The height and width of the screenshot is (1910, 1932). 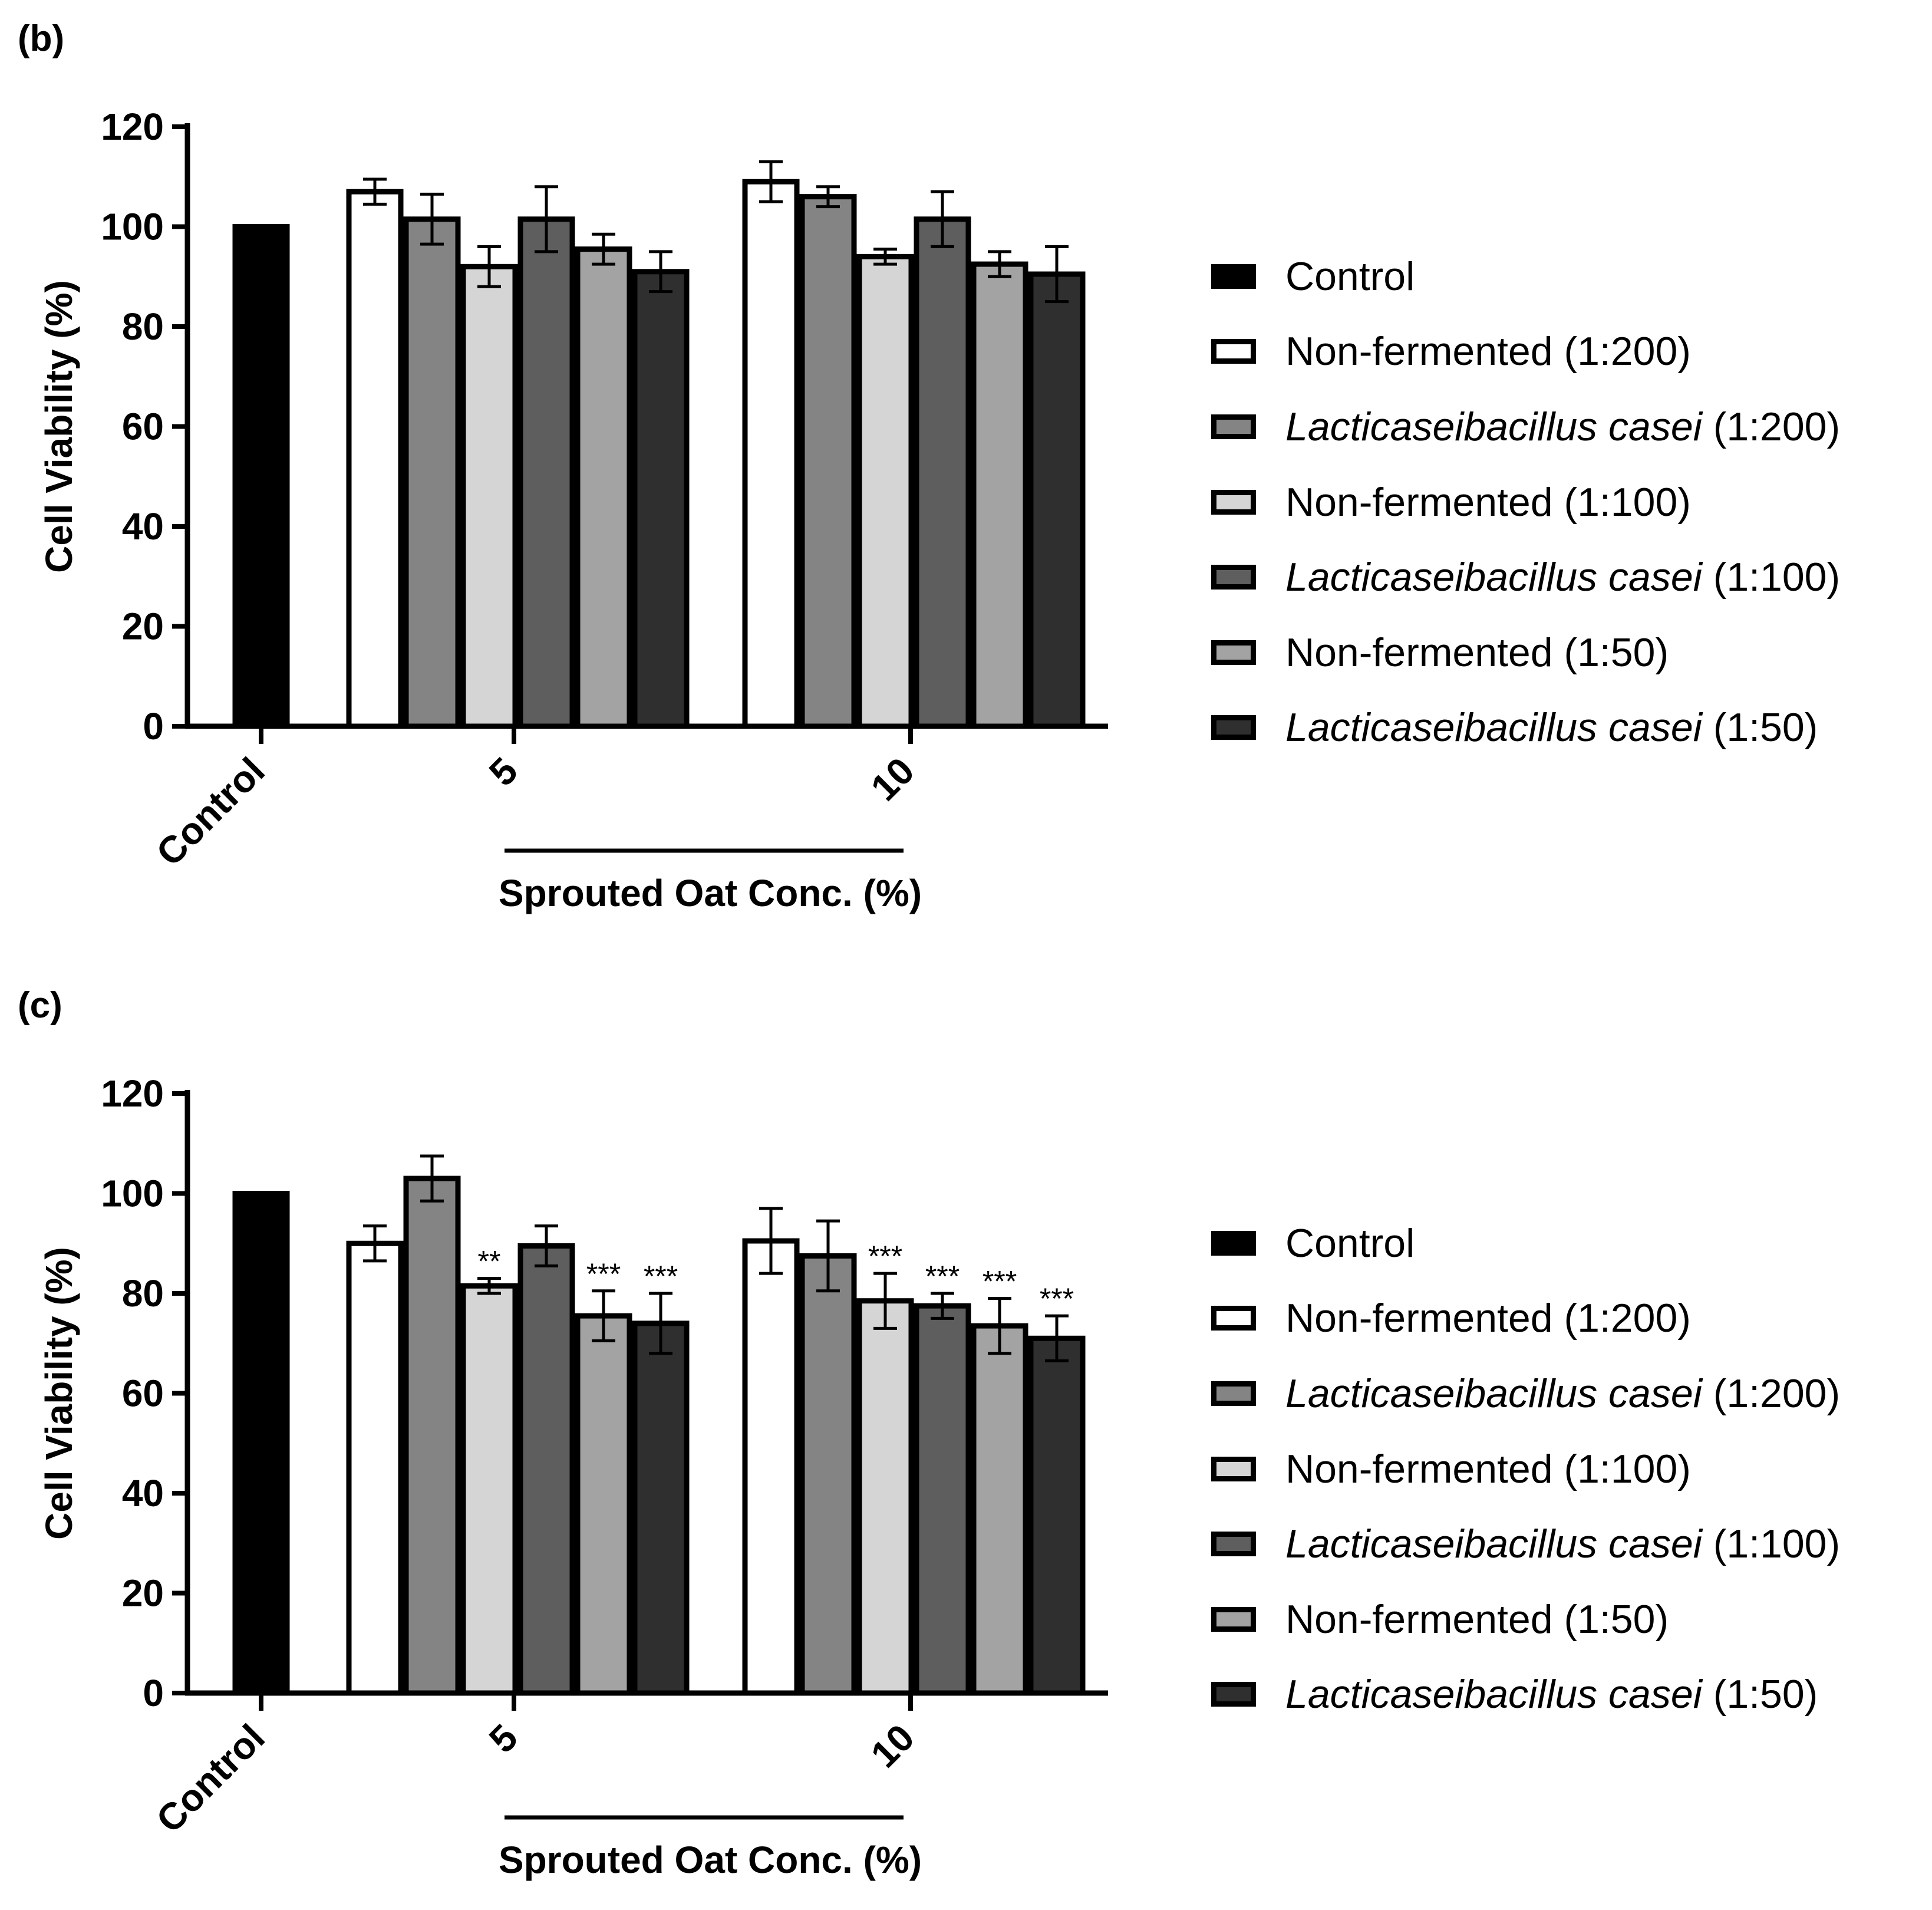 I want to click on significance-marker: **, so click(x=489, y=1261).